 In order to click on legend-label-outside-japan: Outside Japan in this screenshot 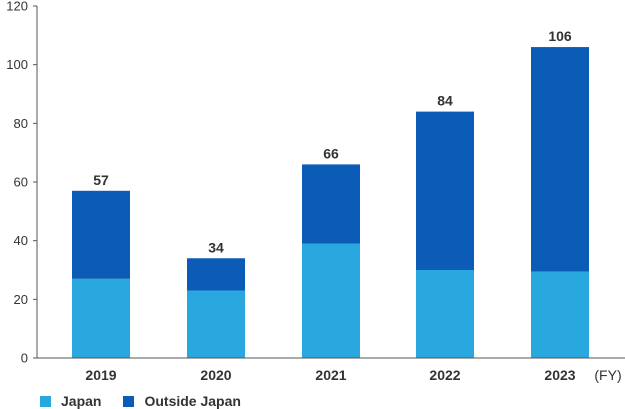, I will do `click(192, 401)`.